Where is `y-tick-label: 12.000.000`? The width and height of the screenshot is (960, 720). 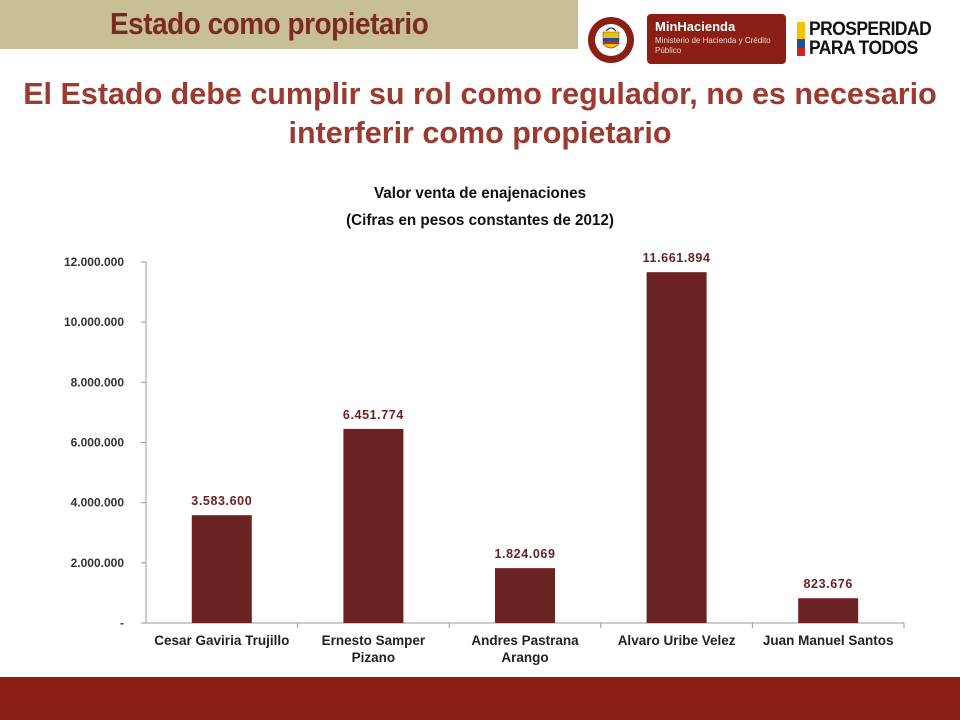 y-tick-label: 12.000.000 is located at coordinates (94, 262).